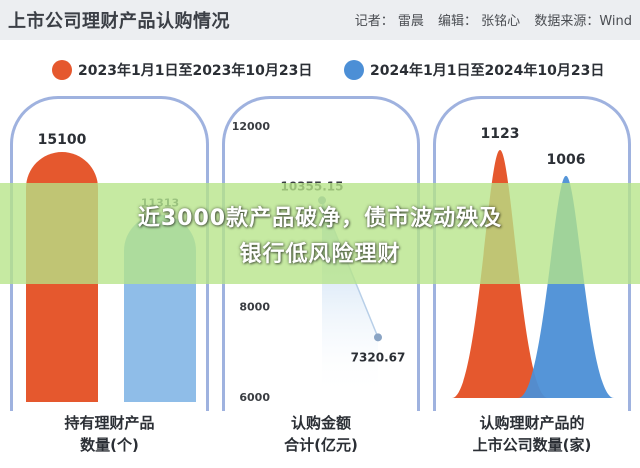  What do you see at coordinates (254, 397) in the screenshot?
I see `ytick-label-6000: 6000` at bounding box center [254, 397].